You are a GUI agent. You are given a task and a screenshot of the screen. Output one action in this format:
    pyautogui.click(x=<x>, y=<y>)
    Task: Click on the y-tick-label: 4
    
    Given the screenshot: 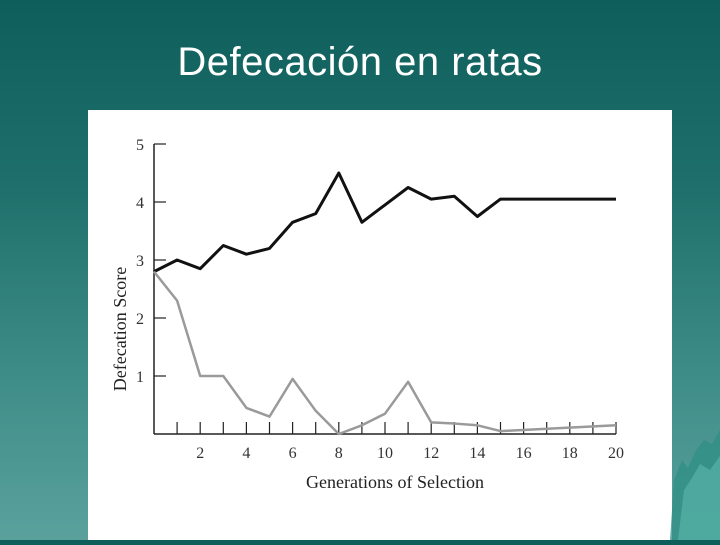 What is the action you would take?
    pyautogui.click(x=140, y=203)
    